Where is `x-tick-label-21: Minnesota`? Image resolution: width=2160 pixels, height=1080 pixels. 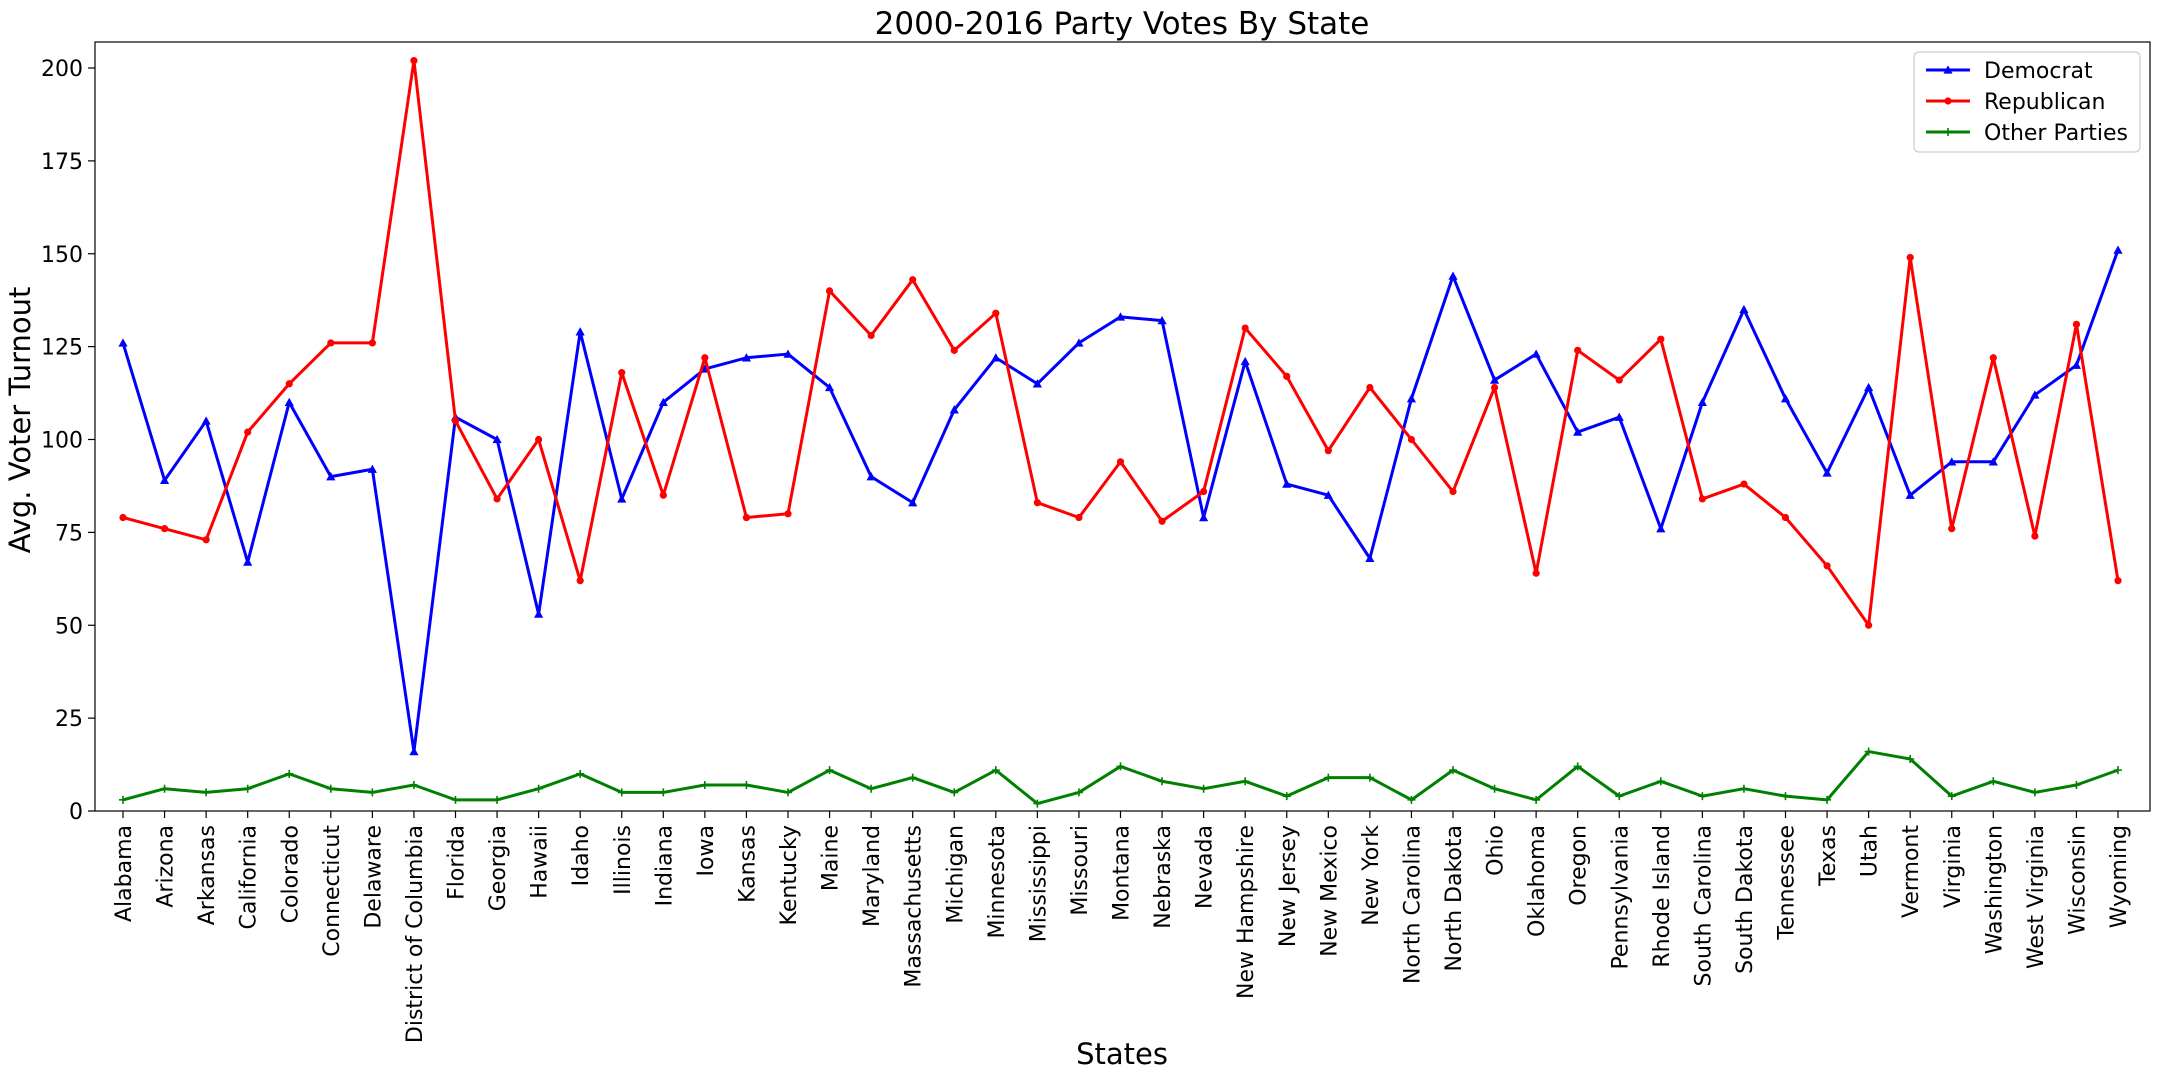
x-tick-label-21: Minnesota is located at coordinates (997, 882).